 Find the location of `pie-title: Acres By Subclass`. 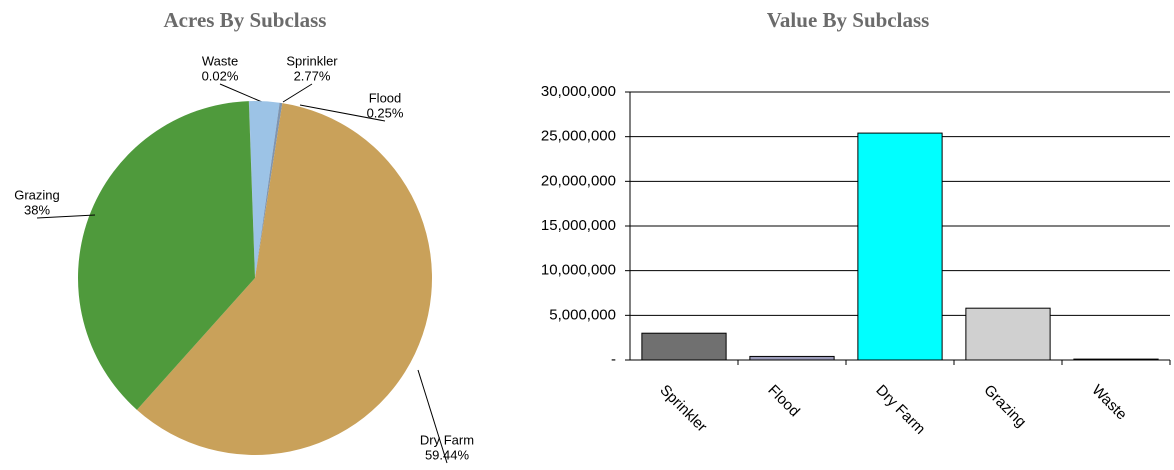

pie-title: Acres By Subclass is located at coordinates (245, 20).